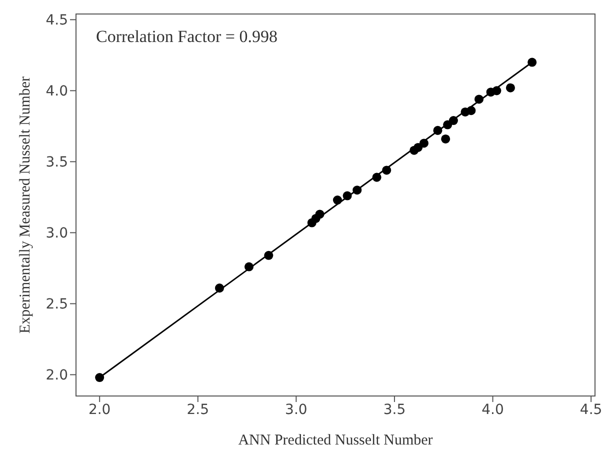  I want to click on y-tick-label: 2.5, so click(57, 304).